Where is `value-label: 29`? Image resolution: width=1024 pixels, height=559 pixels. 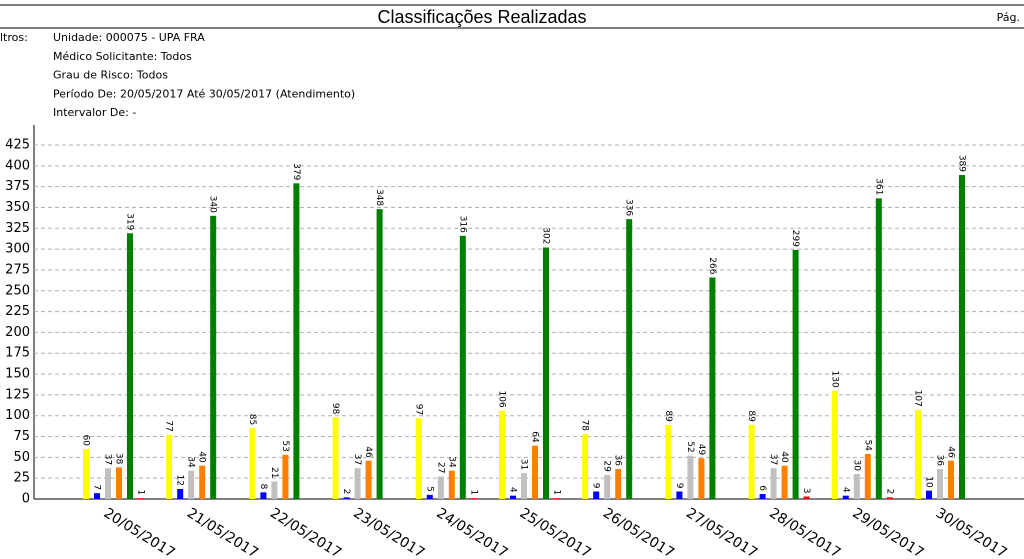
value-label: 29 is located at coordinates (607, 466).